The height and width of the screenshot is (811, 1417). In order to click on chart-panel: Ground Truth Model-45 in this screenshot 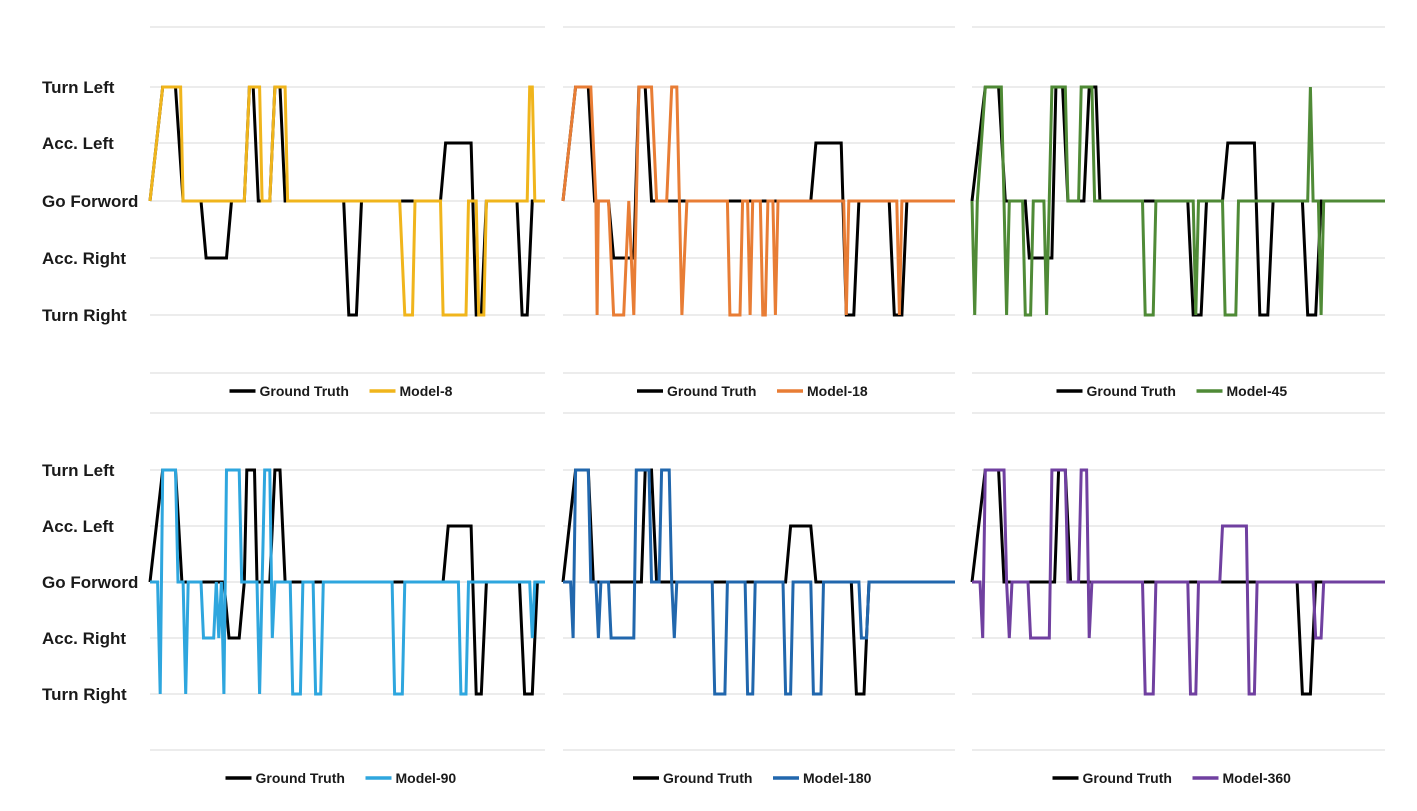, I will do `click(1177, 212)`.